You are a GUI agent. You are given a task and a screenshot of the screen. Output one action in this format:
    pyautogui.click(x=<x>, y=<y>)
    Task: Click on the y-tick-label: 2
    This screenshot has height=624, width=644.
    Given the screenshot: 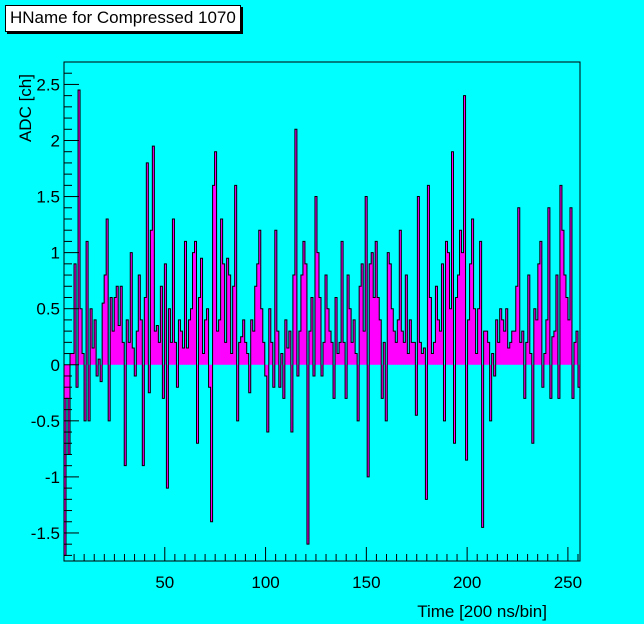 What is the action you would take?
    pyautogui.click(x=55, y=140)
    